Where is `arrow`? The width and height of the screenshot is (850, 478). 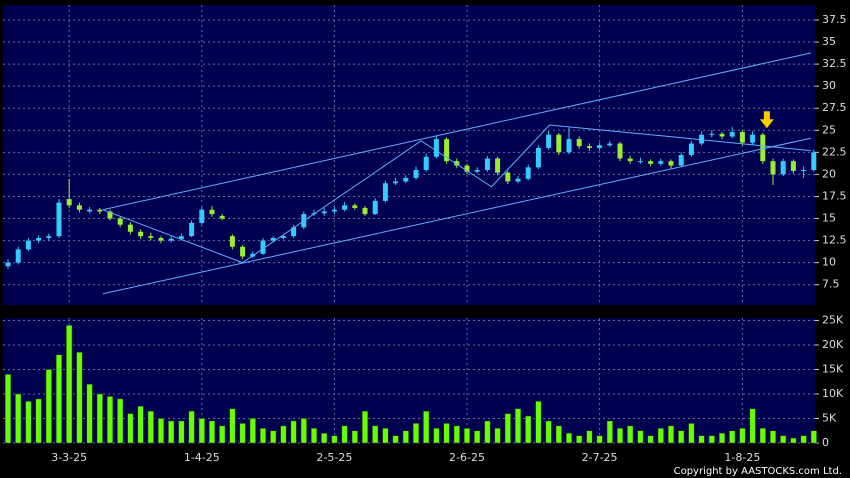 arrow is located at coordinates (766, 120).